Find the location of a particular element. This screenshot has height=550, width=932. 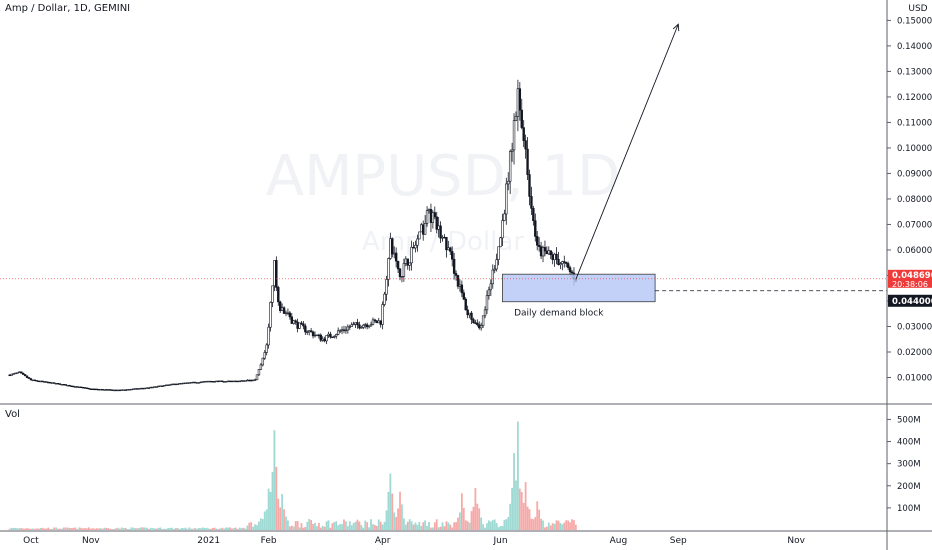

volume-tick-label: 500M is located at coordinates (909, 420).